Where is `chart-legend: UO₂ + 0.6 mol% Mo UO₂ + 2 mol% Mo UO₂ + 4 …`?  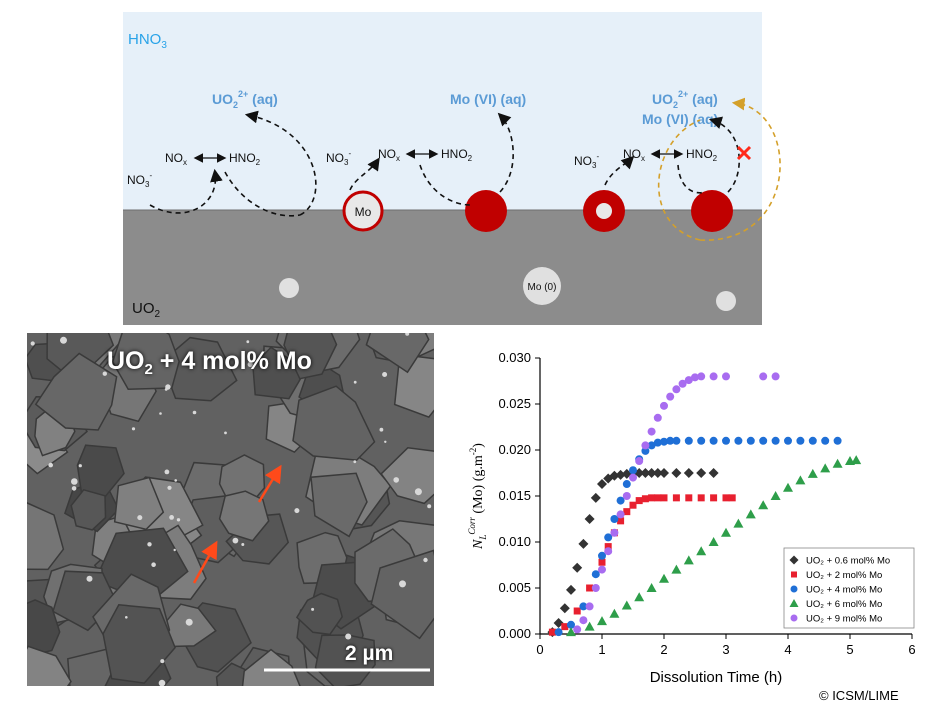
chart-legend: UO₂ + 0.6 mol% Mo UO₂ + 2 mol% Mo UO₂ + 4 … is located at coordinates (849, 588).